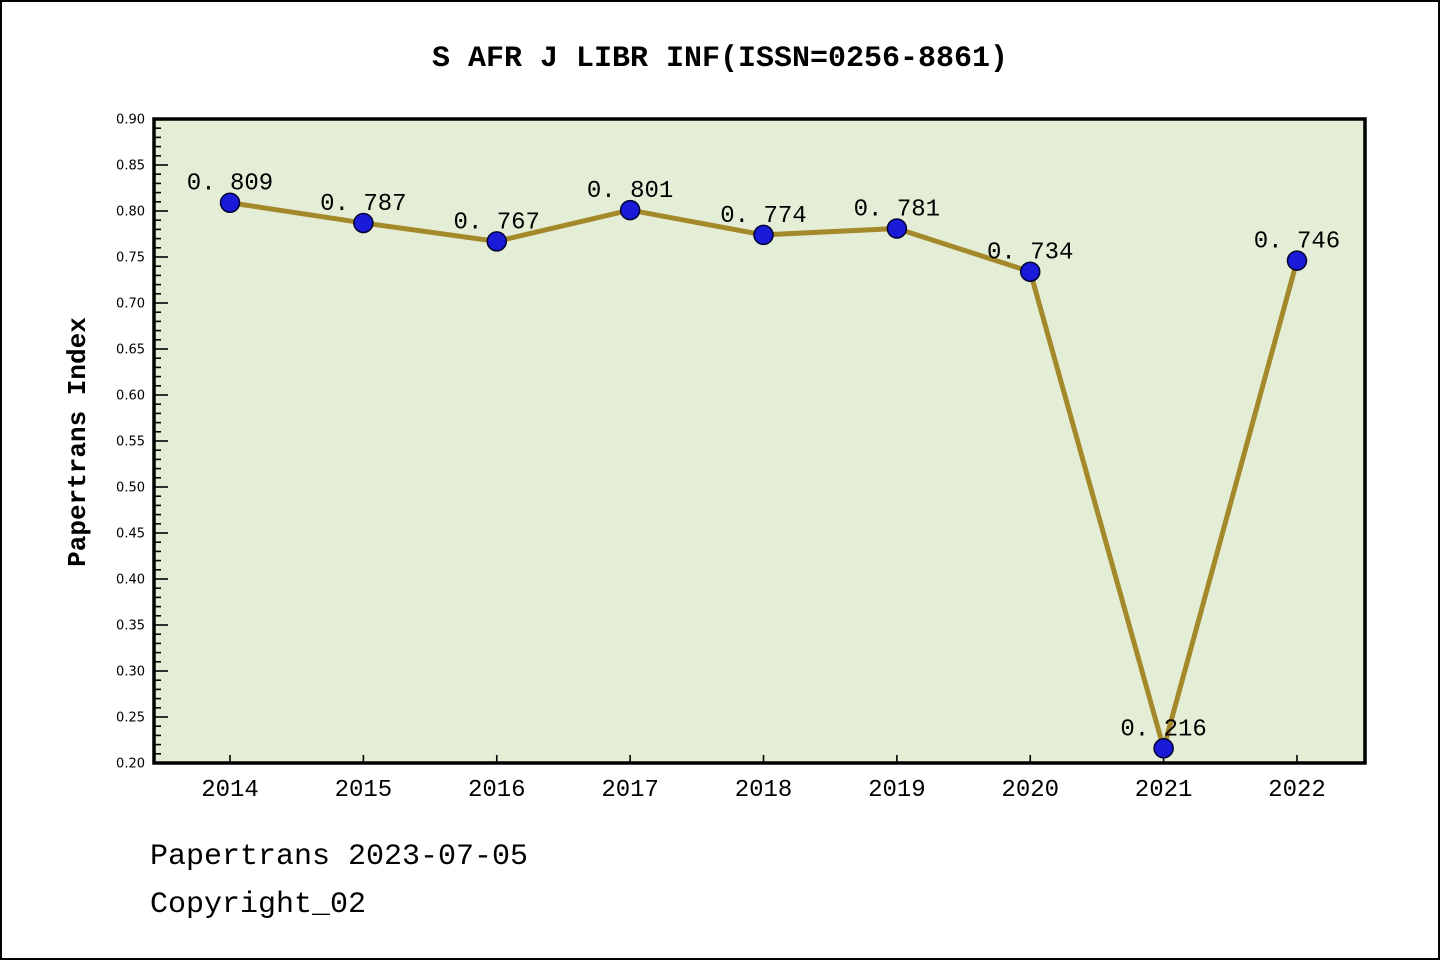 The image size is (1440, 960). What do you see at coordinates (1297, 242) in the screenshot?
I see `point-label: 0. 746` at bounding box center [1297, 242].